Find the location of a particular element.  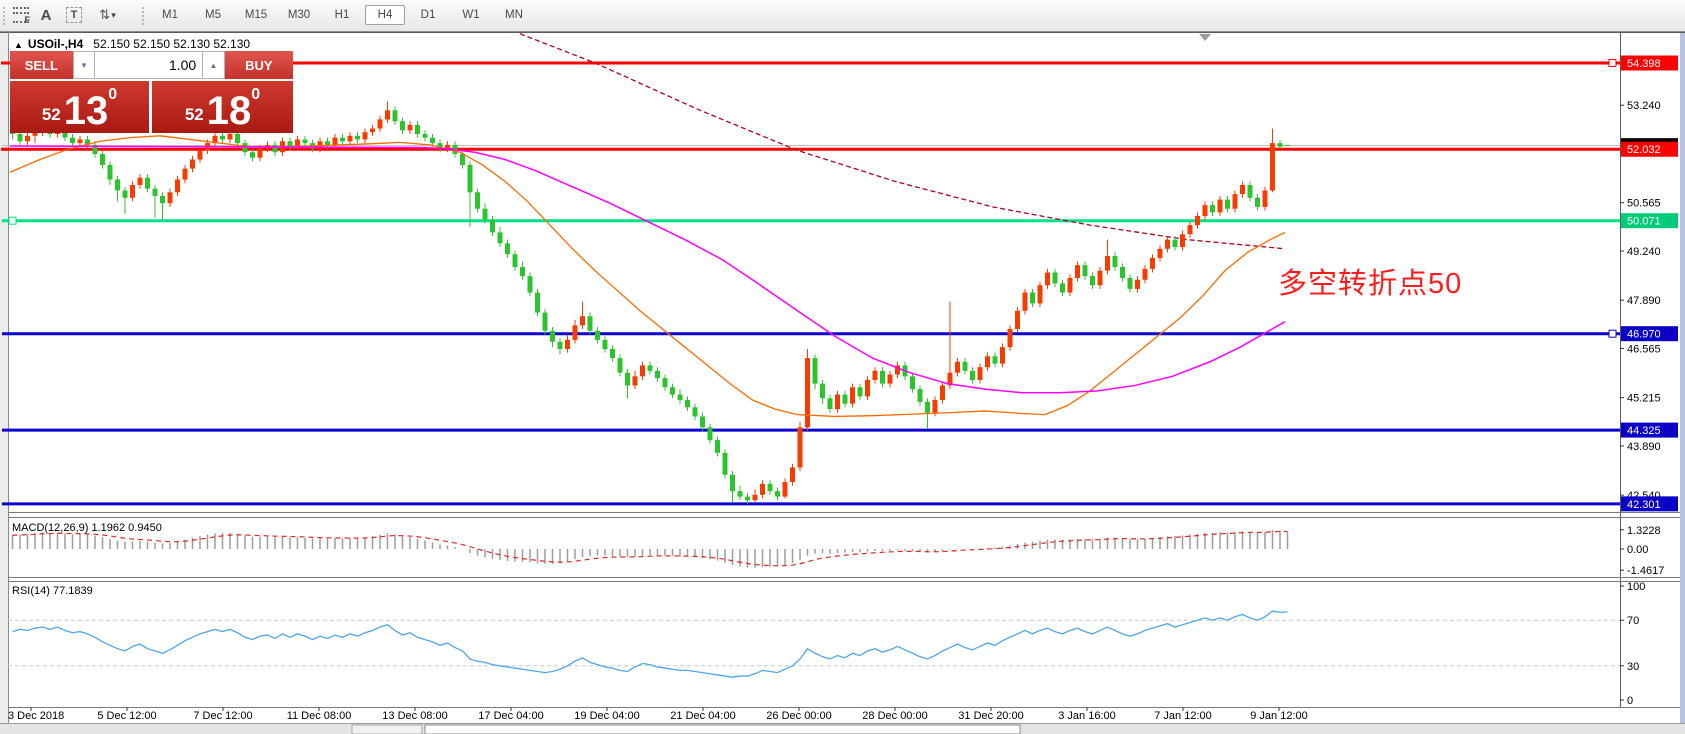

sell-button: SELL is located at coordinates (41, 65).